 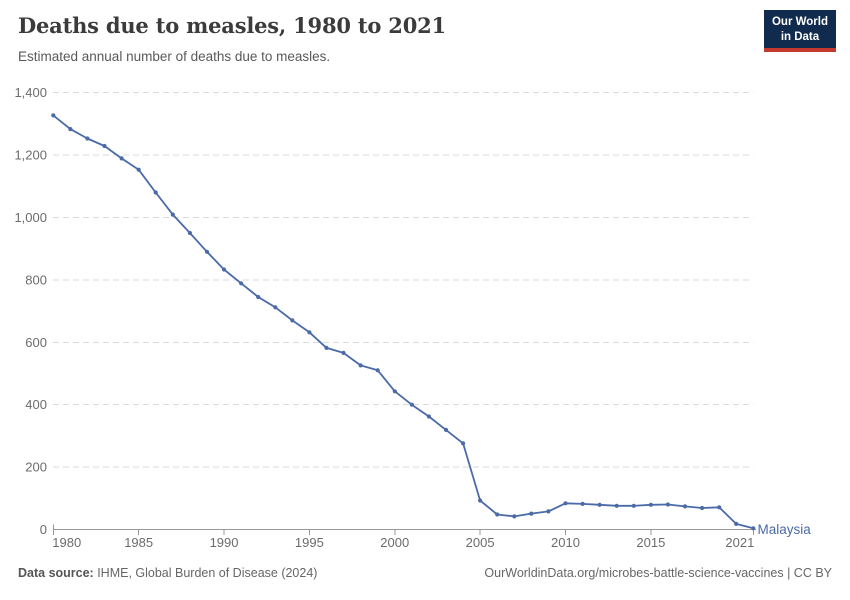 I want to click on owid-logo-line2: in Data, so click(x=800, y=36).